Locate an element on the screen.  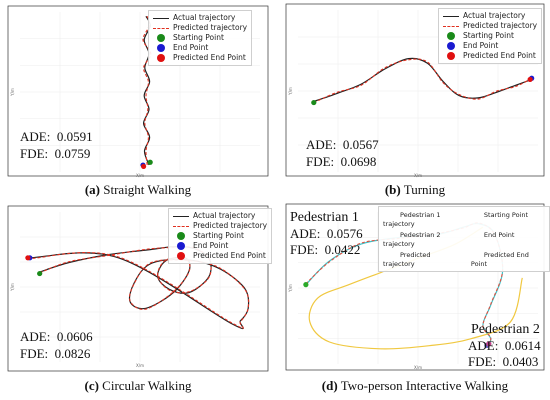
series-line-actual-trajectory is located at coordinates (422, 79).